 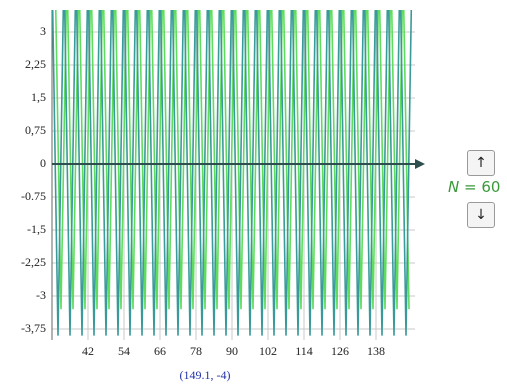 I want to click on y-tick-label: 3, so click(x=43, y=31).